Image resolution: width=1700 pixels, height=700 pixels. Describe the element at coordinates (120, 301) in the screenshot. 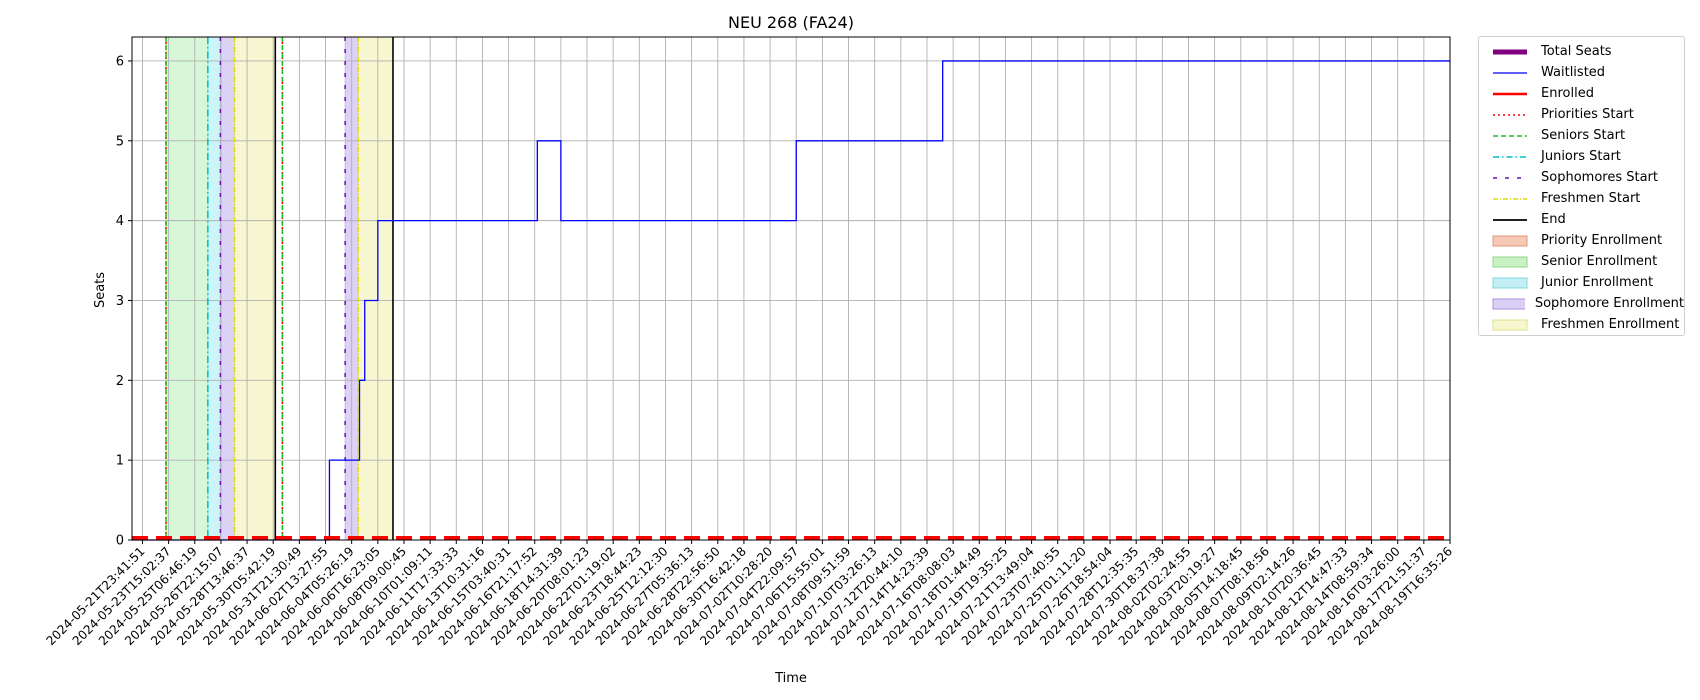

I see `y-tick-label: 3` at that location.